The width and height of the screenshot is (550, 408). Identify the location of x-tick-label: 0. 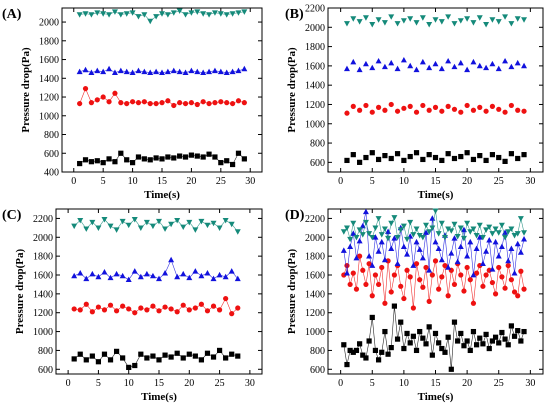
(340, 383).